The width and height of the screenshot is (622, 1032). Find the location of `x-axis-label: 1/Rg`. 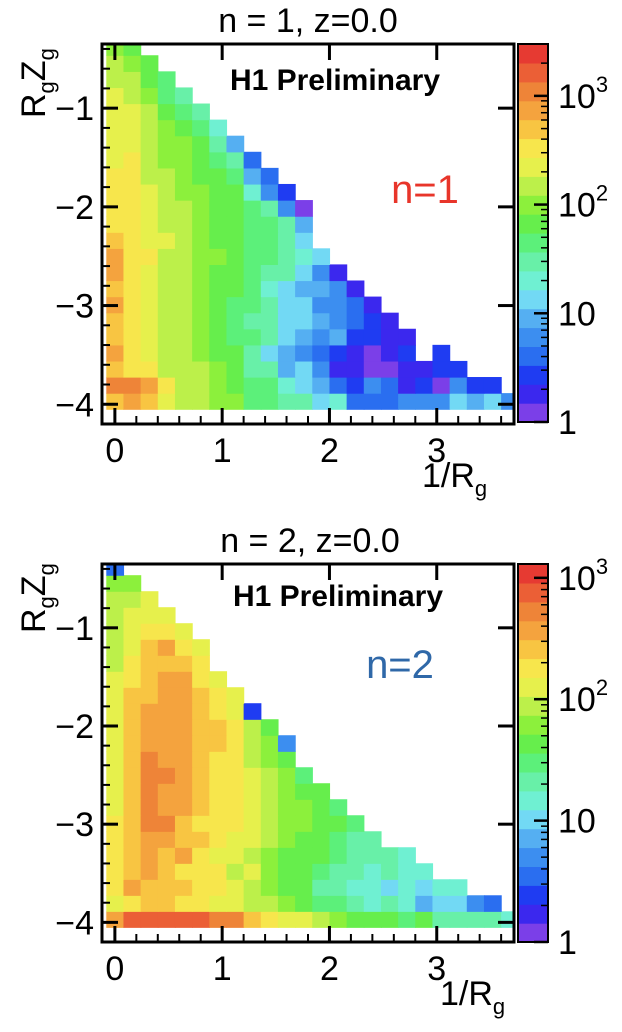

x-axis-label: 1/Rg is located at coordinates (472, 997).